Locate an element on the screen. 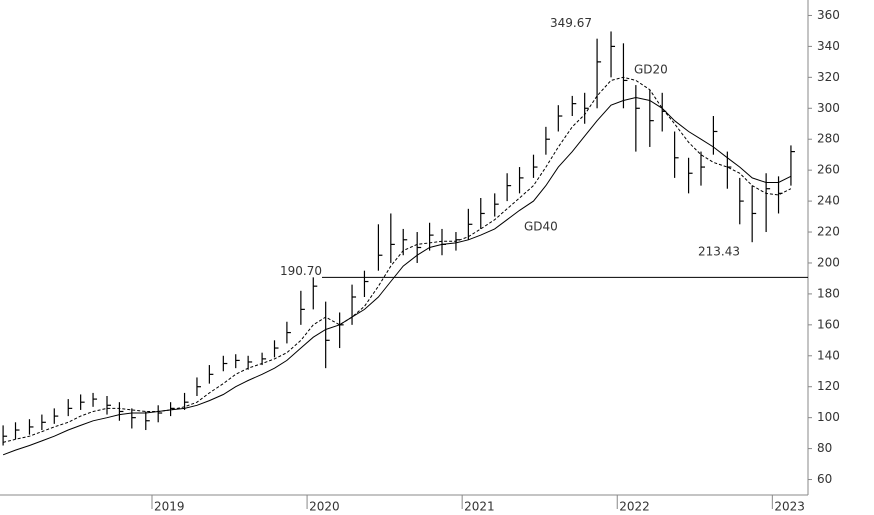  y-tick-label: 280 is located at coordinates (828, 139).